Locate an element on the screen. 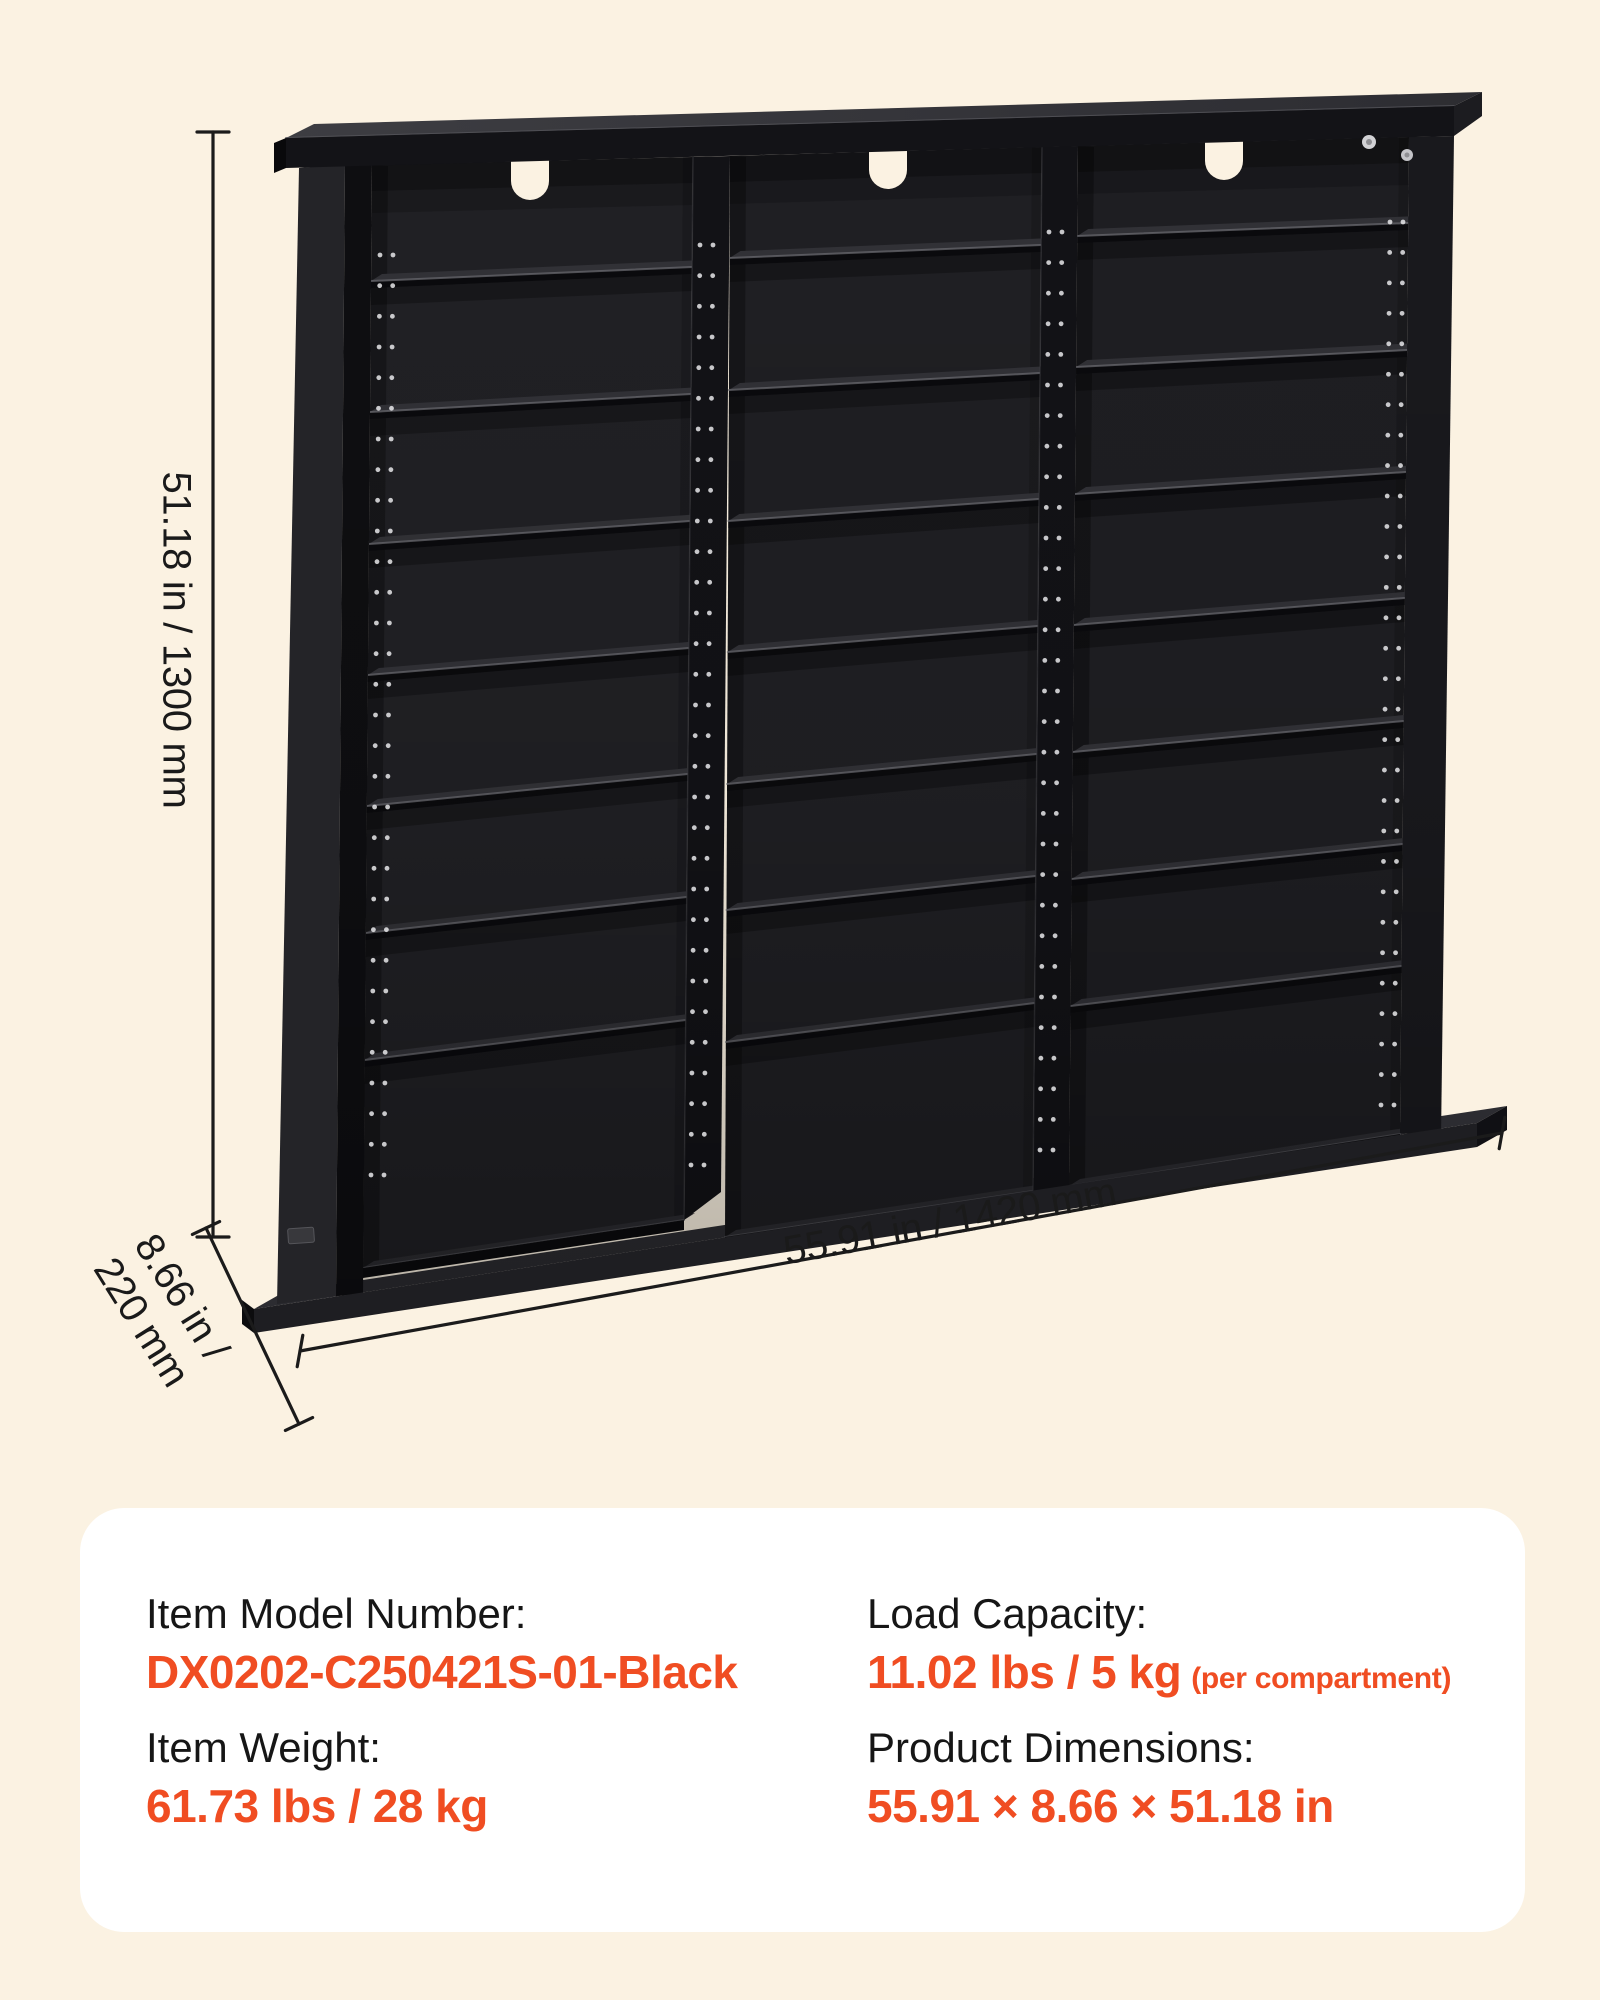  spec-item-weight: Item Weight: 61.73 lbs / 28 kg is located at coordinates (317, 1778).